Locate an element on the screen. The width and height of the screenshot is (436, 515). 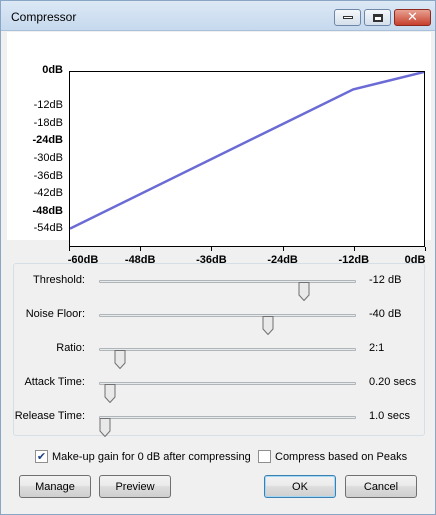
y-tick-label: -36dB is located at coordinates (48, 175).